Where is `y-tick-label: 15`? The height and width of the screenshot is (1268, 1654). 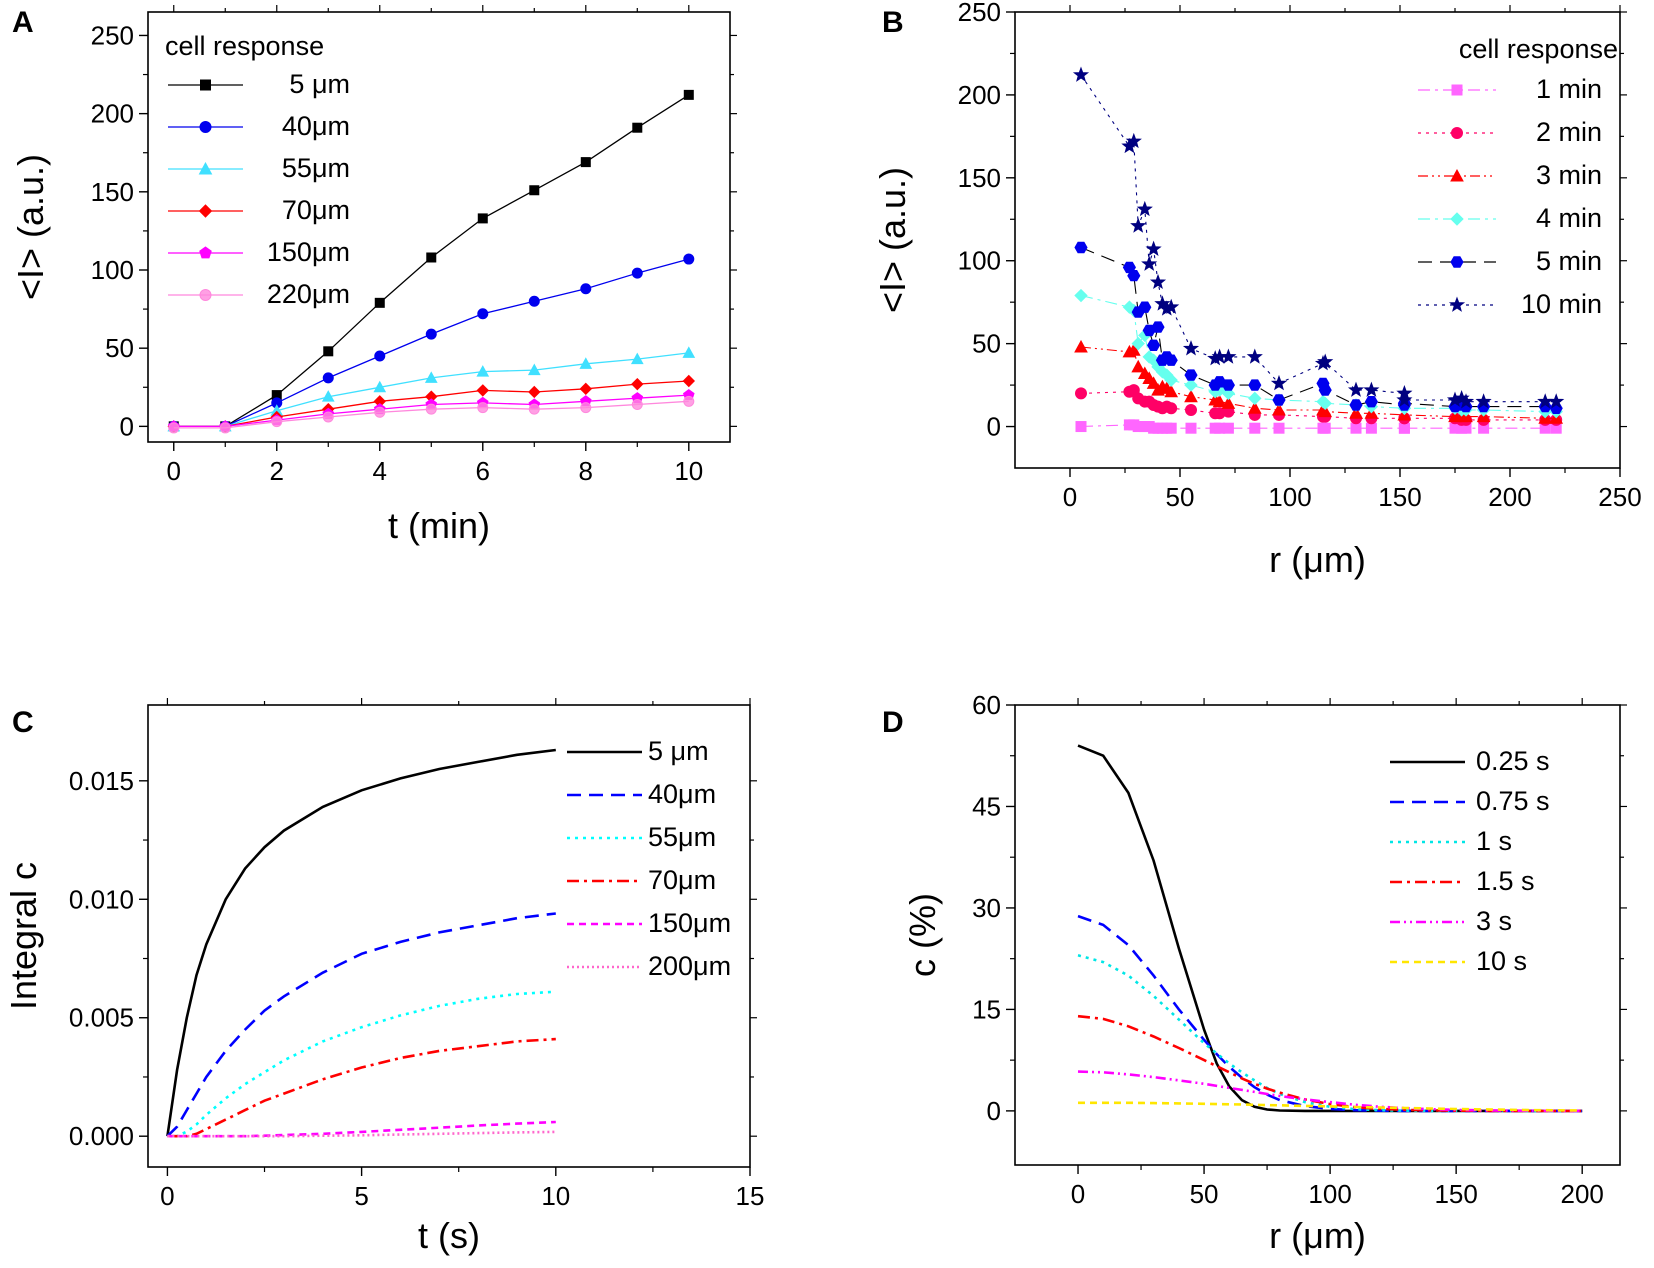
y-tick-label: 15 is located at coordinates (986, 1009).